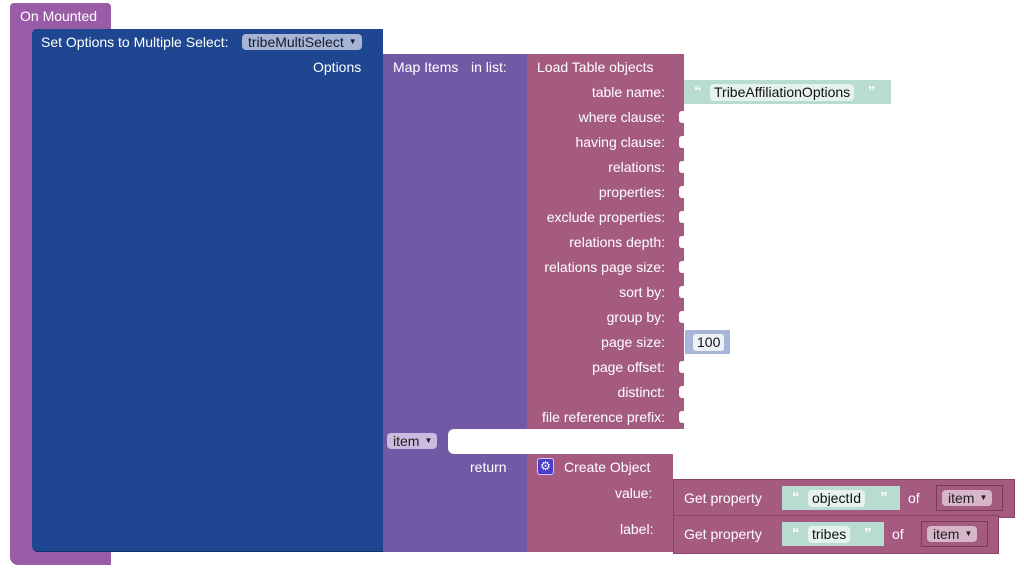 This screenshot has width=1024, height=571. I want to click on property-string-block: “ tribes ”, so click(833, 534).